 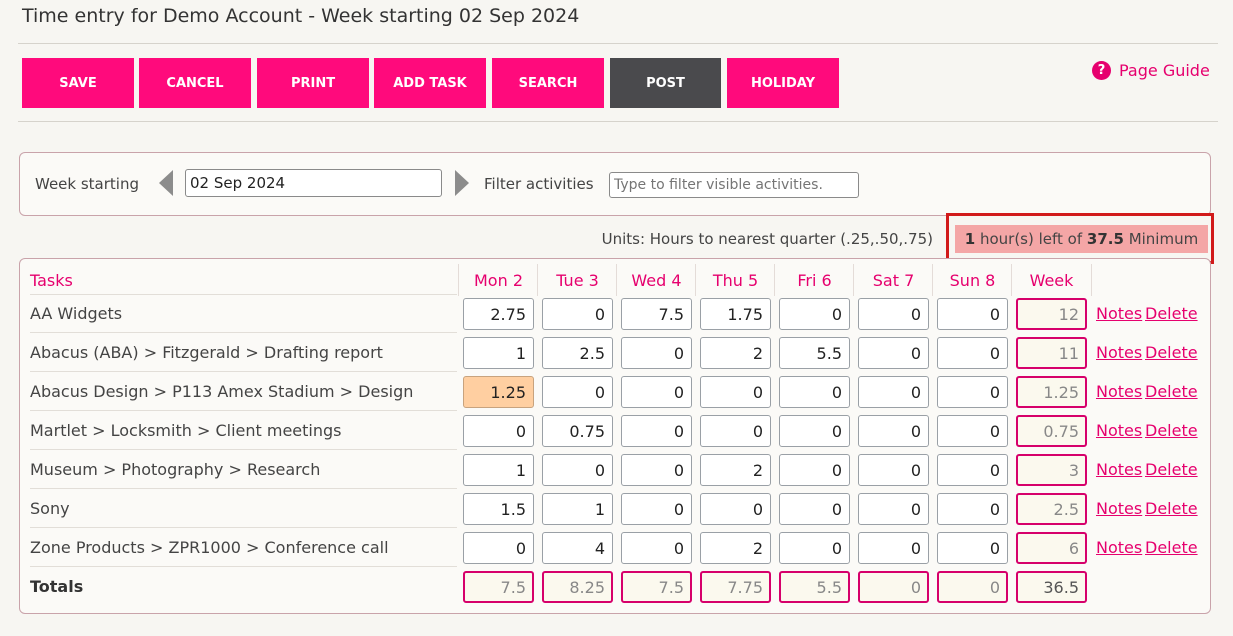 What do you see at coordinates (1081, 239) in the screenshot?
I see `hours-remaining-badge: 1 hour(s) left of 37.5 Minimum` at bounding box center [1081, 239].